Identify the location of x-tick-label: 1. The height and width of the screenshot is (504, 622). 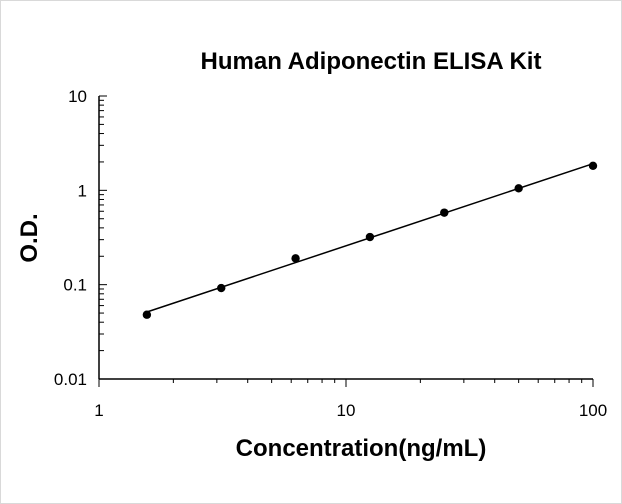
(98, 410).